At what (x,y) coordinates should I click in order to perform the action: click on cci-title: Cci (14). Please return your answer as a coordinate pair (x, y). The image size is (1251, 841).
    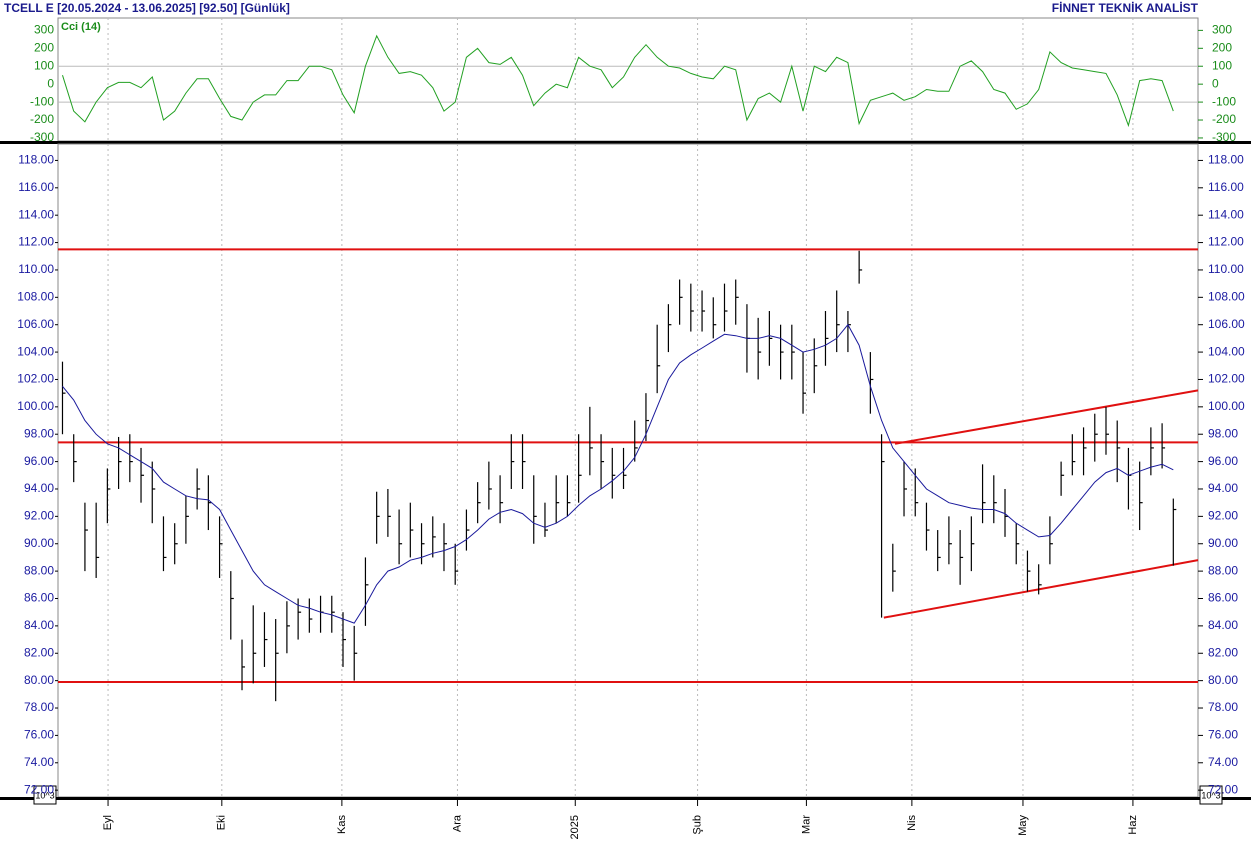
    Looking at the image, I should click on (81, 27).